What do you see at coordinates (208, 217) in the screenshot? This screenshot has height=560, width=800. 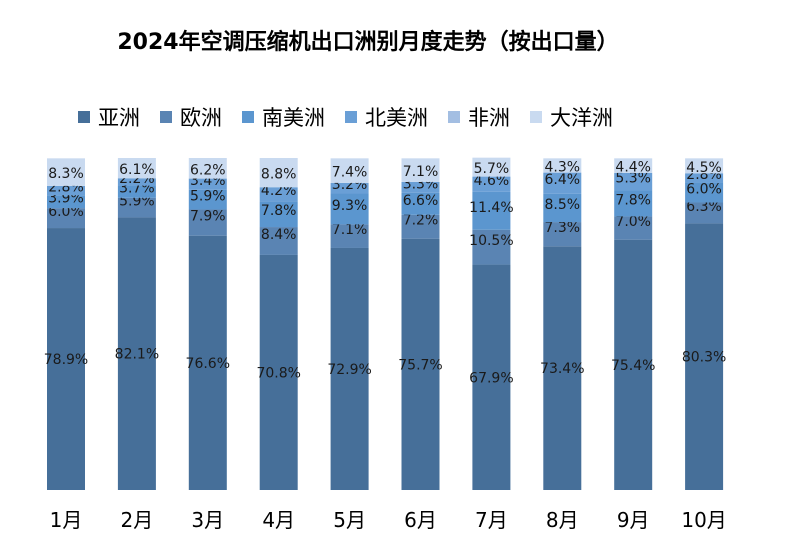 I see `data-label: 7.9%` at bounding box center [208, 217].